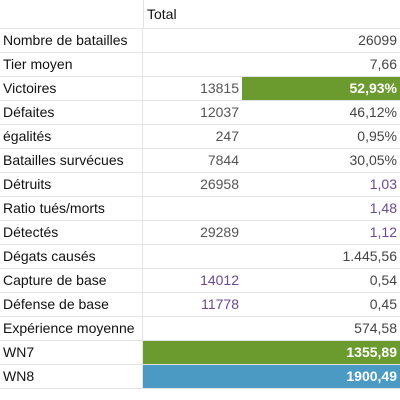  Describe the element at coordinates (383, 64) in the screenshot. I see `row-value-tier: 7,66` at that location.